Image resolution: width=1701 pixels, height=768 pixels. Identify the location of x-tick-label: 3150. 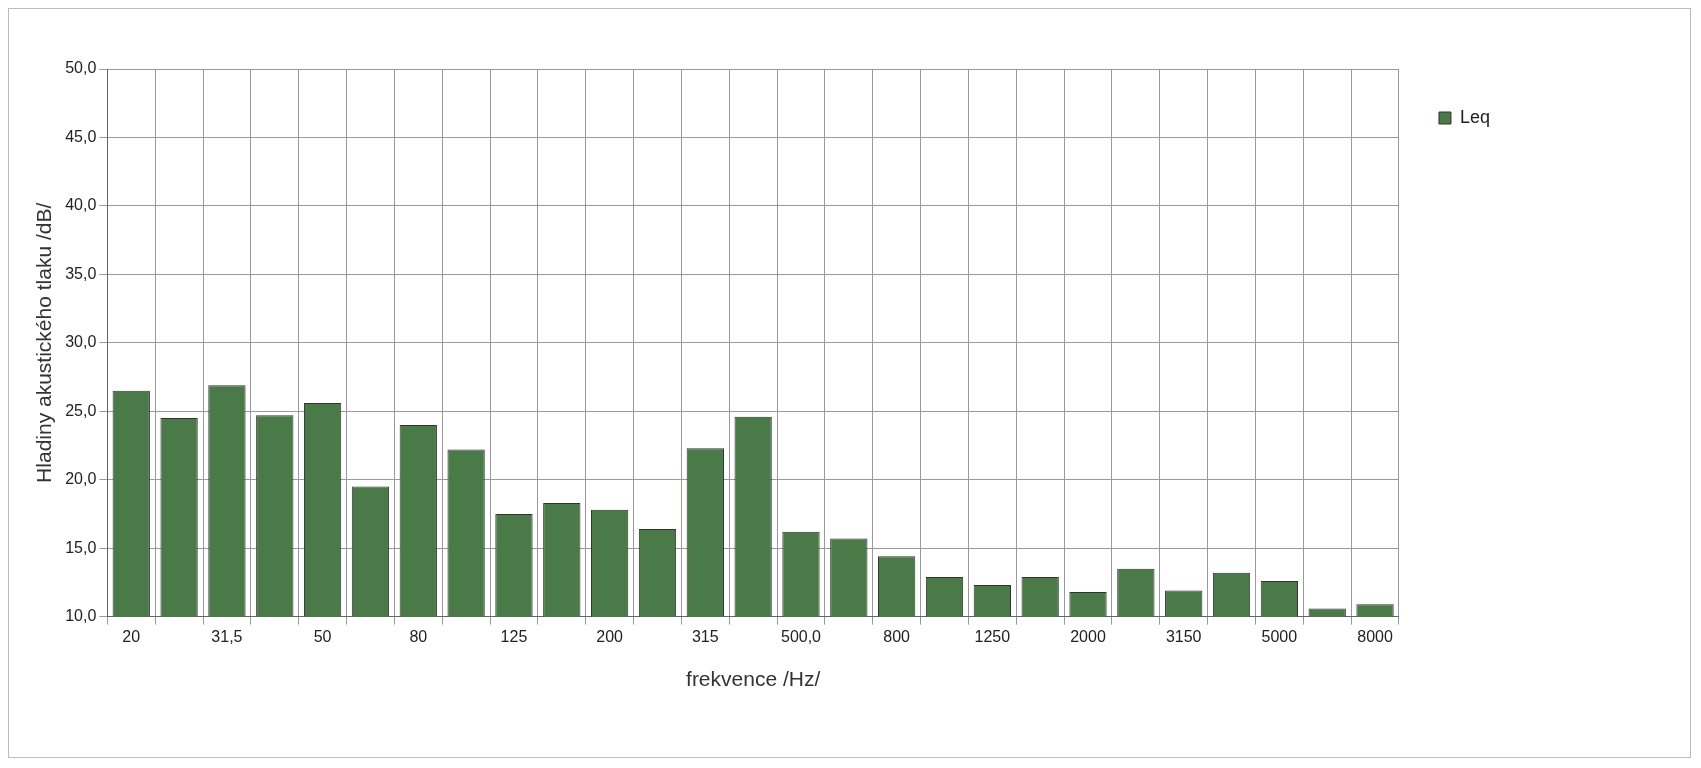
(1183, 636).